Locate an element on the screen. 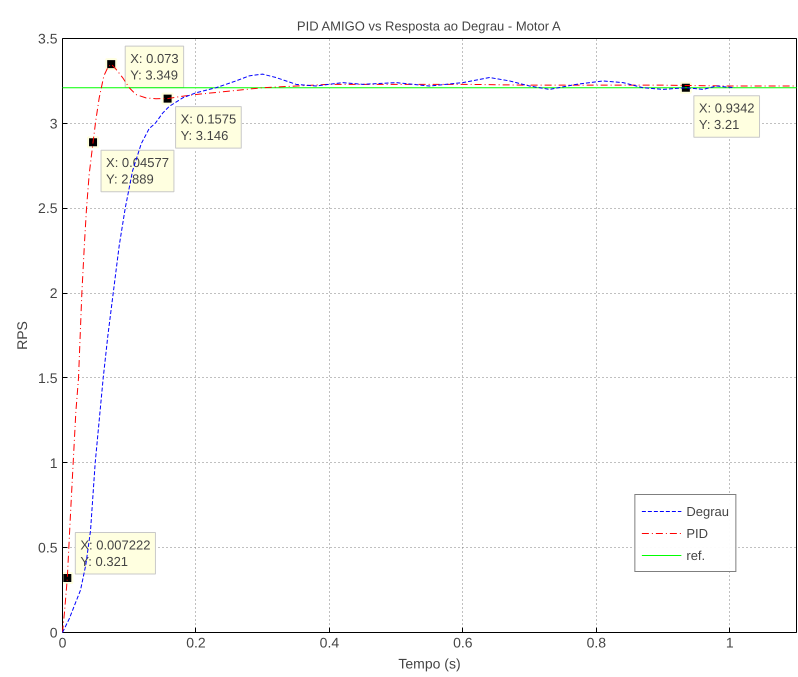  x-tick-label: 1 is located at coordinates (730, 642).